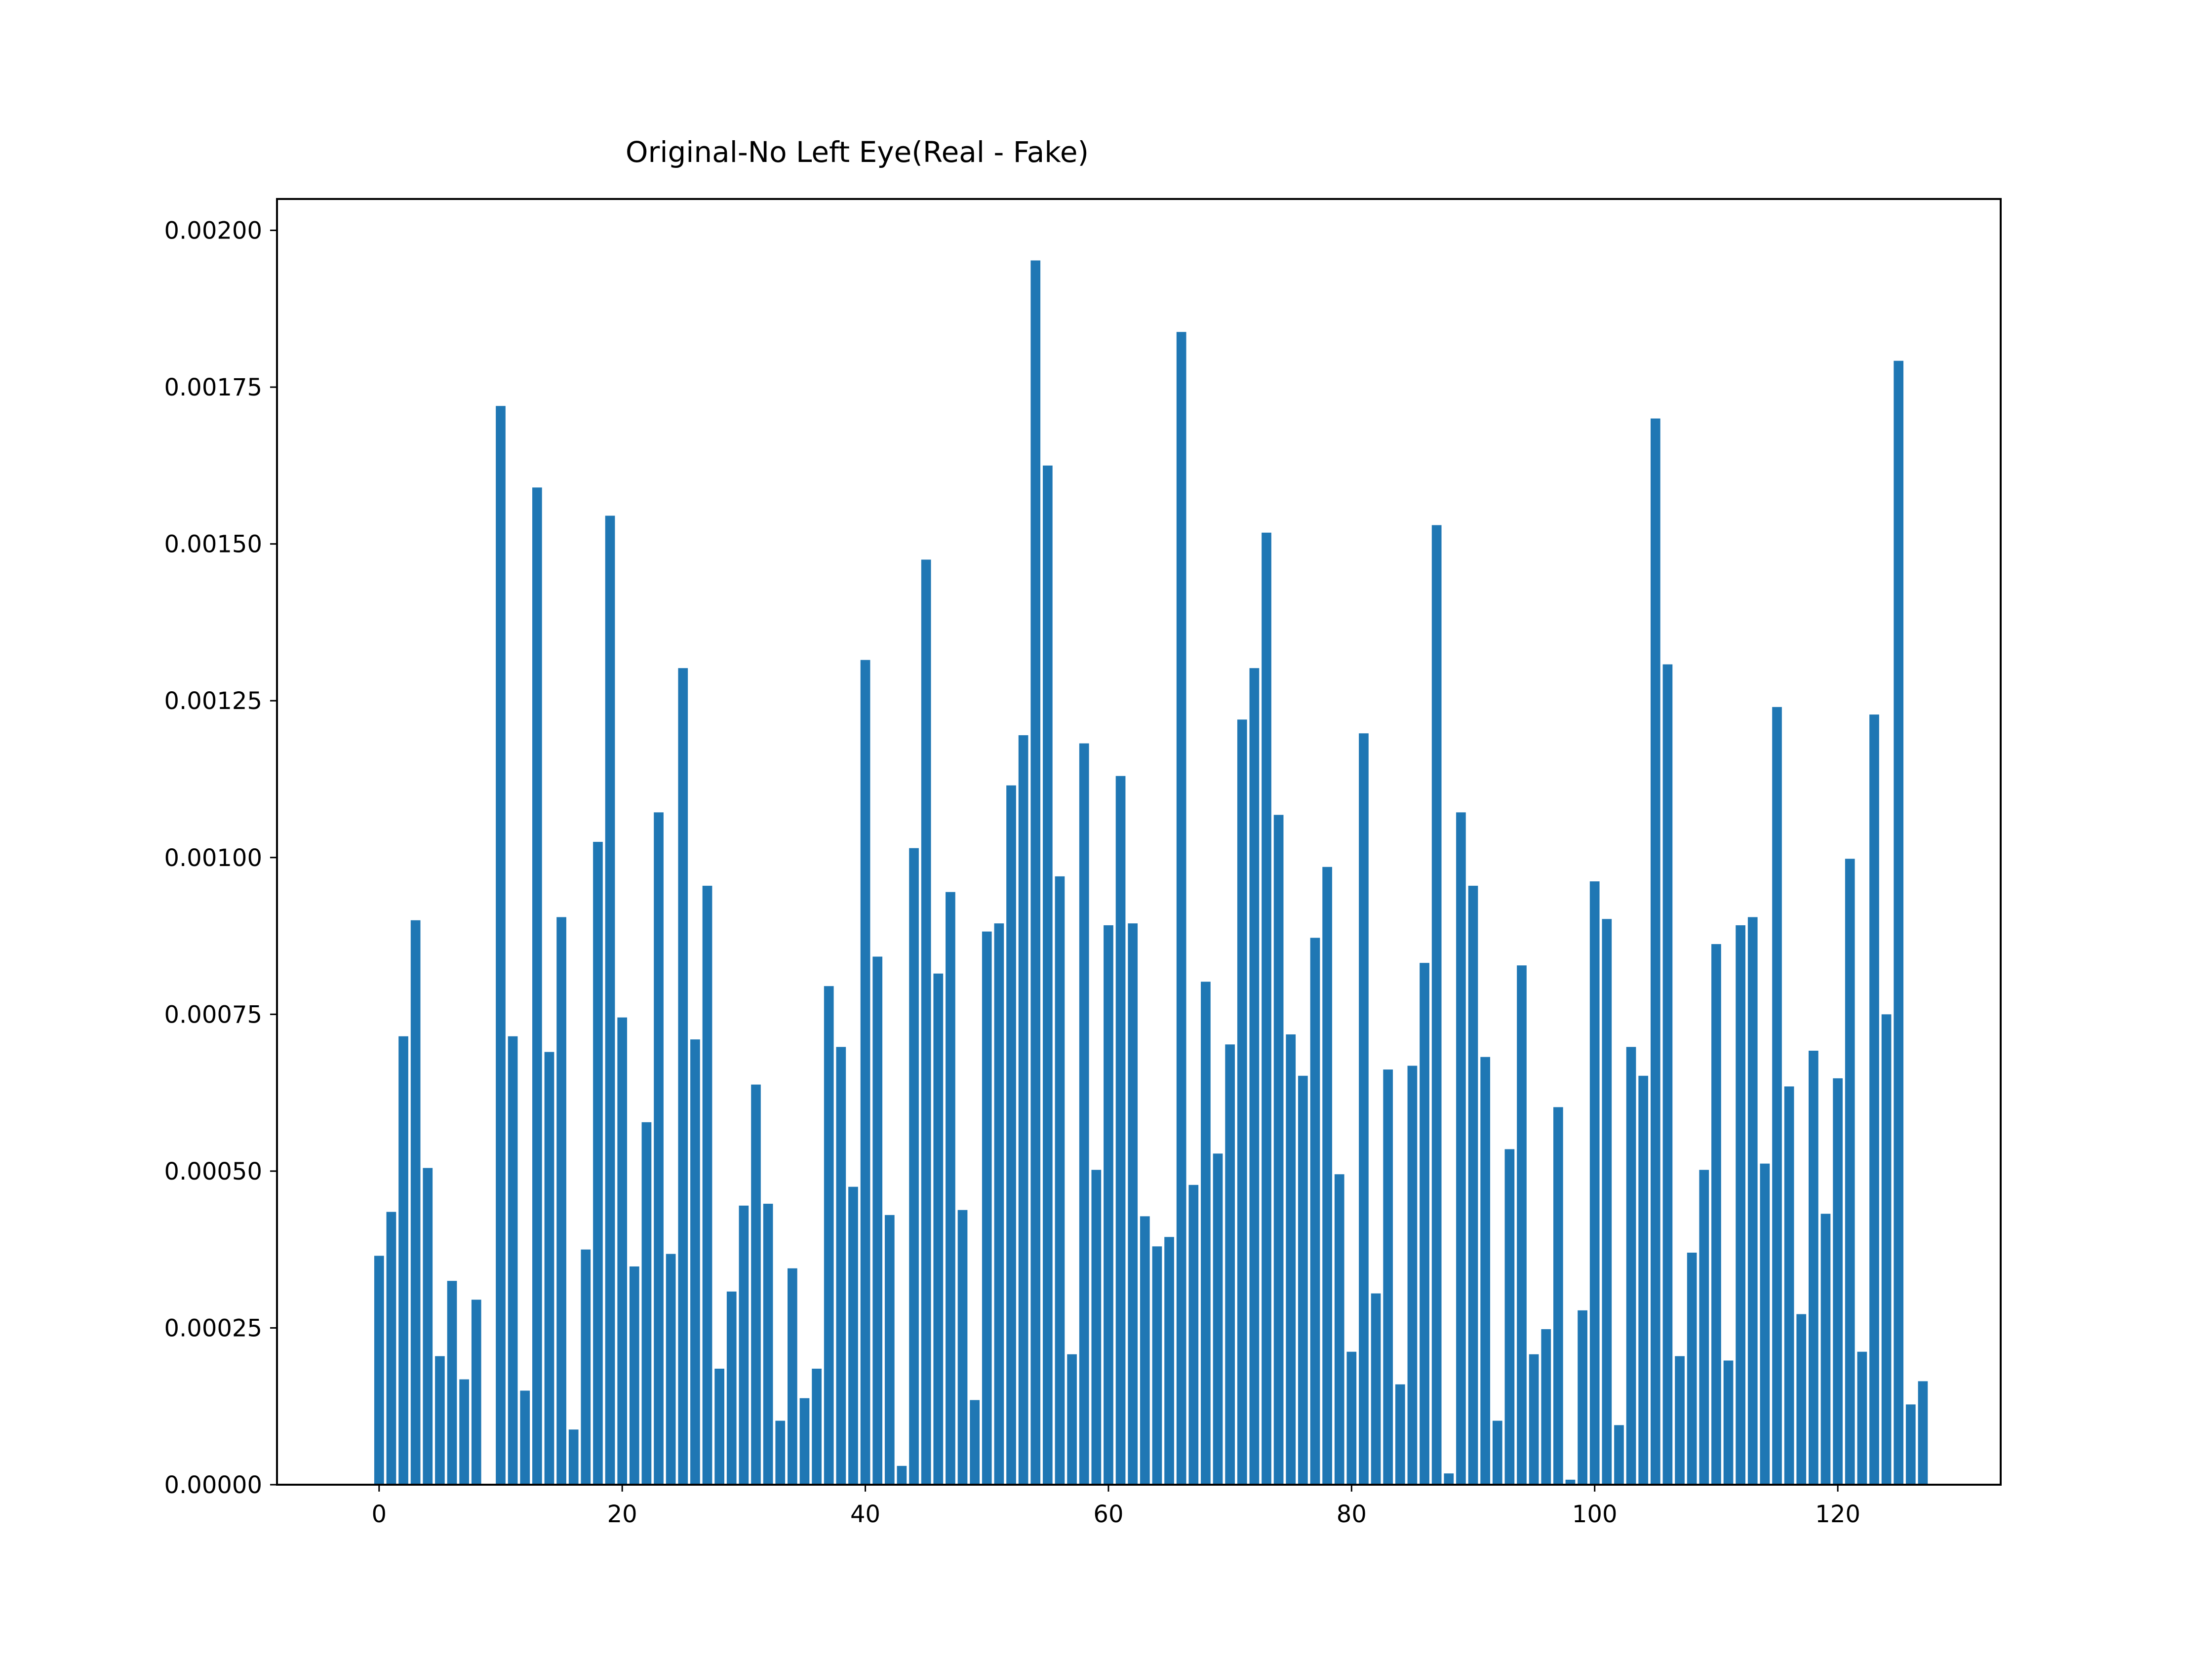  What do you see at coordinates (213, 1328) in the screenshot?
I see `y-tick-label: 0.00025` at bounding box center [213, 1328].